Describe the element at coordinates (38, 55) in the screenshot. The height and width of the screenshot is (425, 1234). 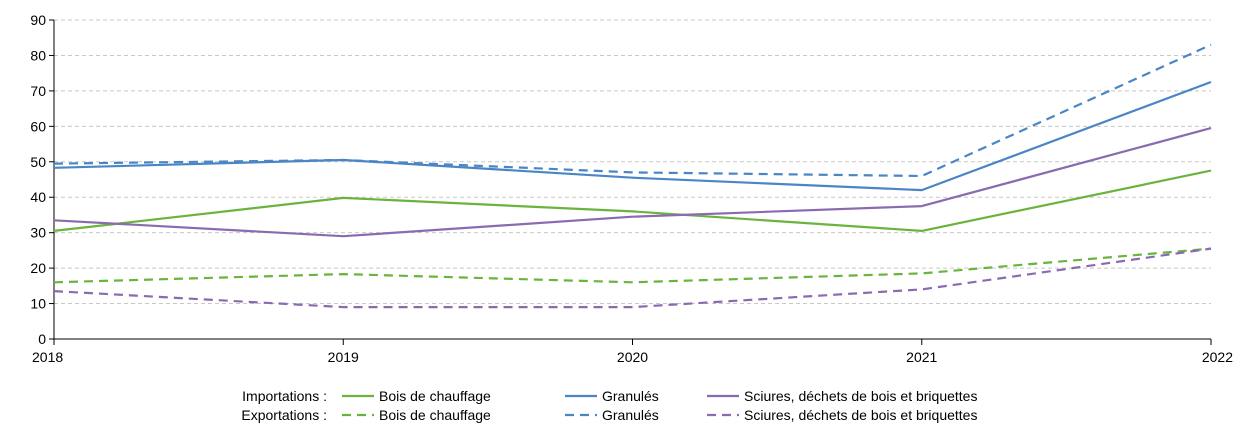
I see `y-tick-label: 80` at that location.